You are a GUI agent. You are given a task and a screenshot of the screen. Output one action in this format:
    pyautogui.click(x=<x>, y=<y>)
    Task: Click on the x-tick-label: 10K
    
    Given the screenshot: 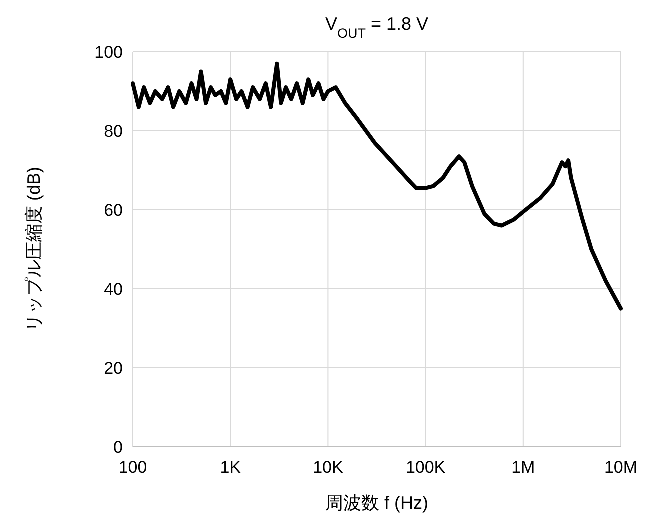 What is the action you would take?
    pyautogui.click(x=328, y=467)
    